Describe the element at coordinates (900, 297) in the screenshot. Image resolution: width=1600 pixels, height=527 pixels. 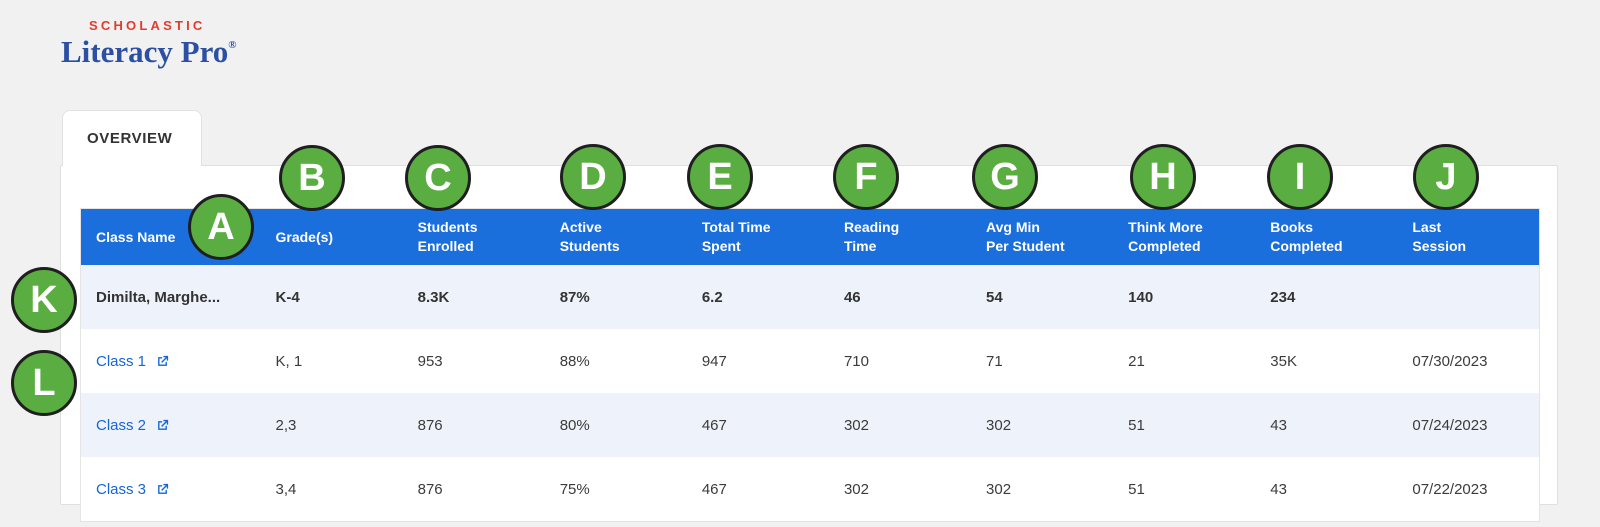
I see `cell-reading_time: 46` at that location.